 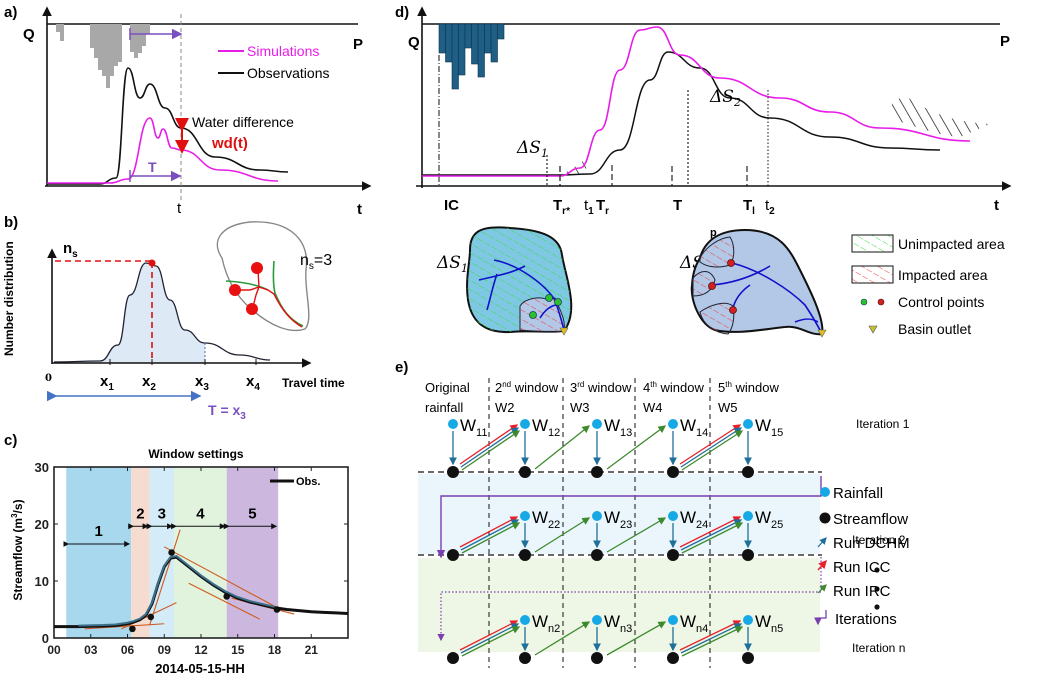 I want to click on chart-xlabel: 2014-05-15-HH, so click(x=200, y=668).